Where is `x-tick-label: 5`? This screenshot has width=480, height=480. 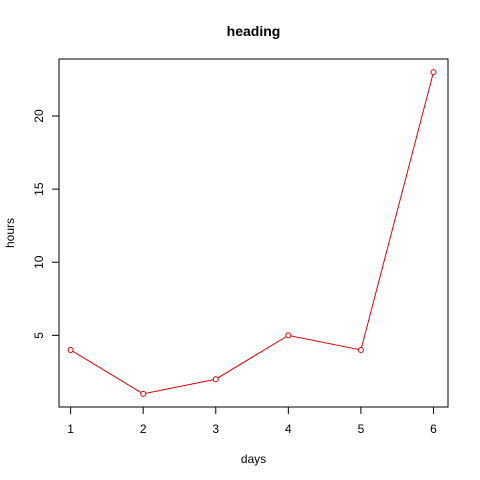 x-tick-label: 5 is located at coordinates (361, 429).